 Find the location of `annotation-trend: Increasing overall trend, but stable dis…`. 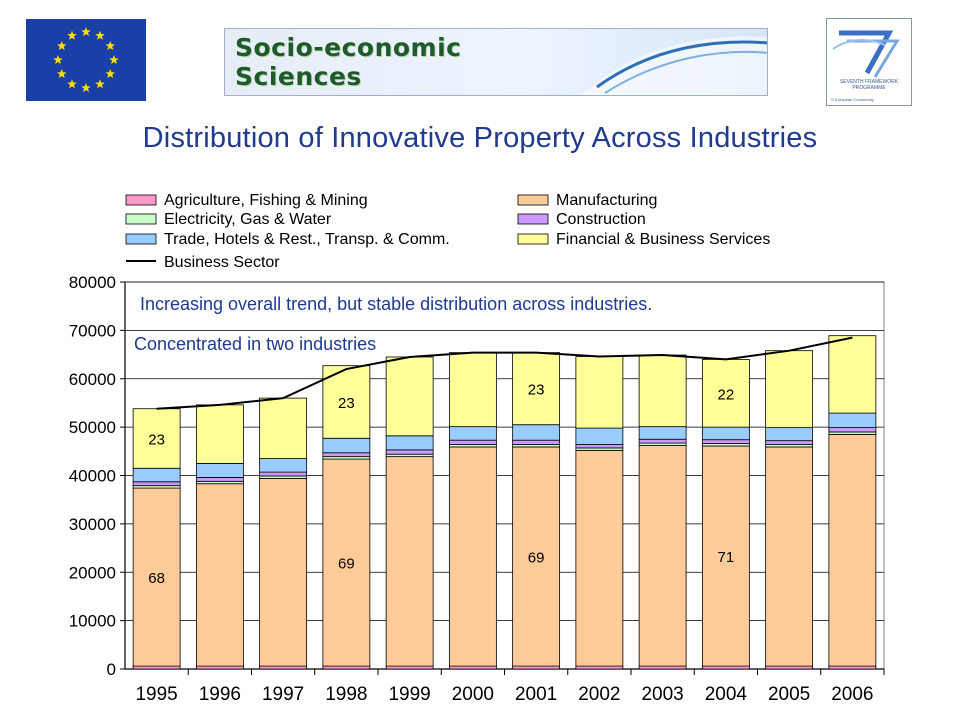

annotation-trend: Increasing overall trend, but stable dis… is located at coordinates (396, 304).